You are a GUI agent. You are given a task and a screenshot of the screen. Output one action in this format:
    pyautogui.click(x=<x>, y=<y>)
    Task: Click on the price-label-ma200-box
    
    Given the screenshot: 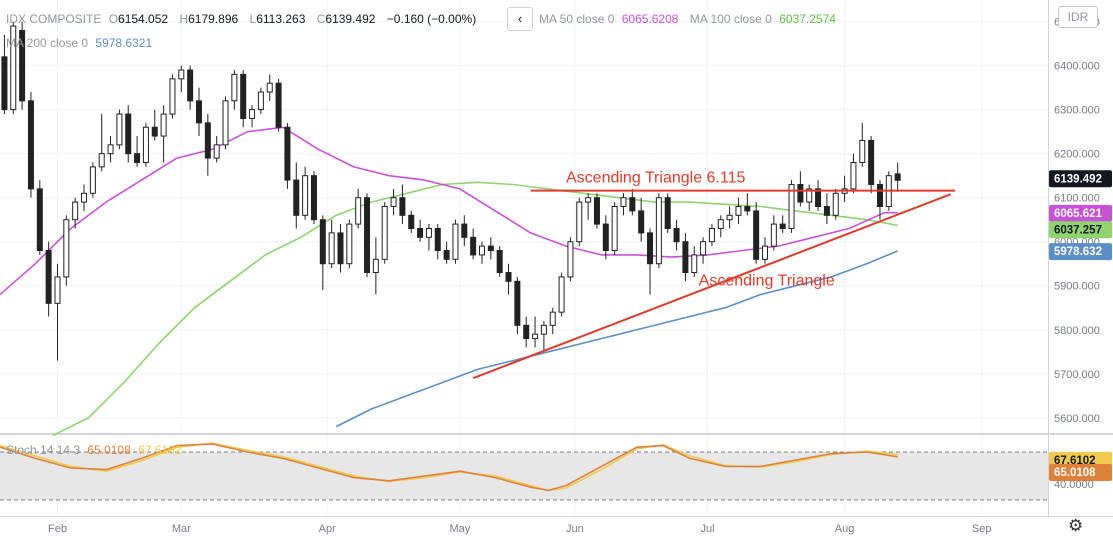 What is the action you would take?
    pyautogui.click(x=1080, y=252)
    